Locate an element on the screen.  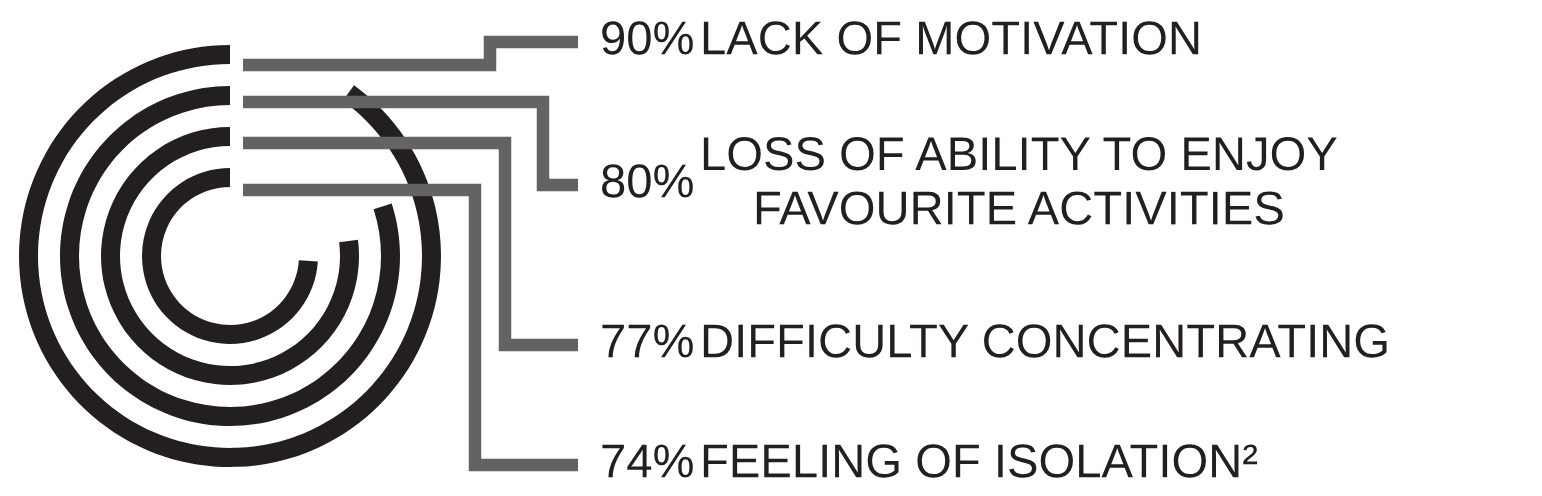
category-label: FEELING OF ISOLATION² is located at coordinates (980, 461).